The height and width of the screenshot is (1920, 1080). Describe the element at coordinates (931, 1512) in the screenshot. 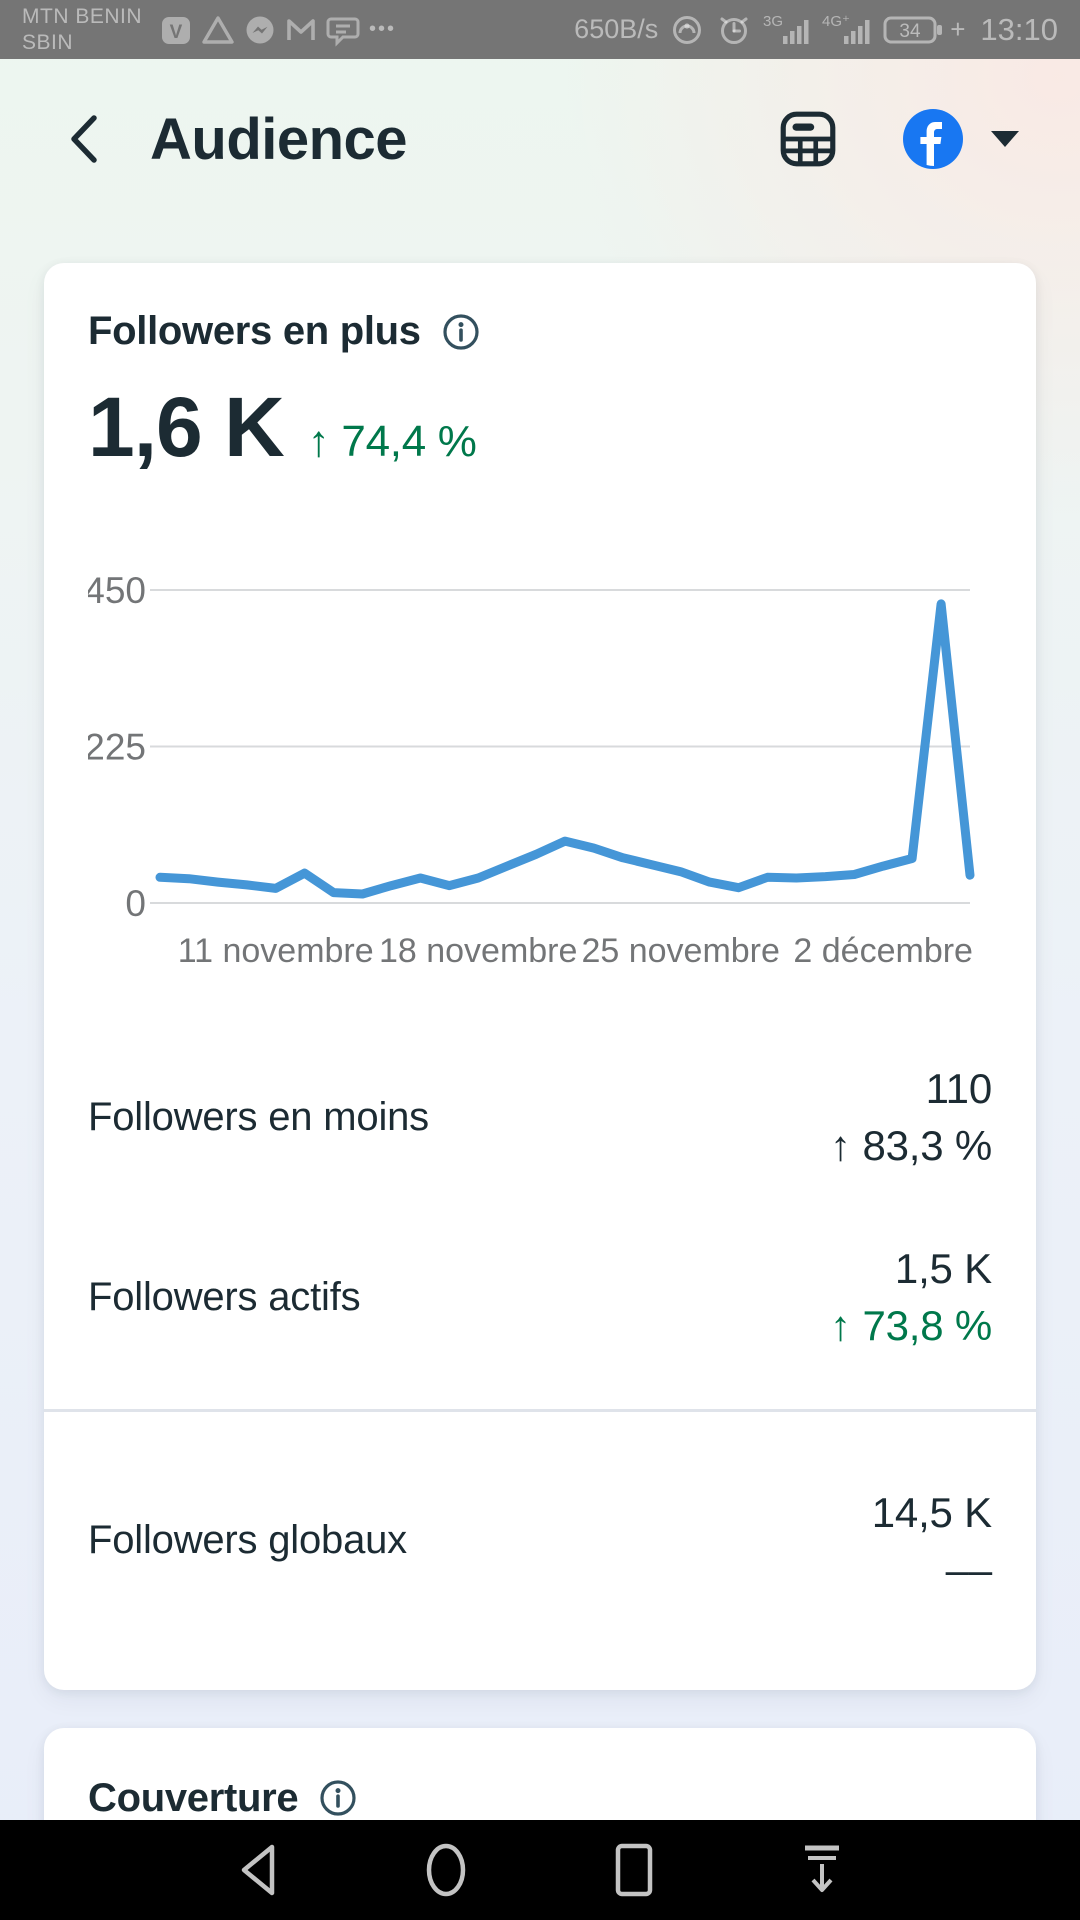

I see `total-followers-value: 14,5 K` at that location.